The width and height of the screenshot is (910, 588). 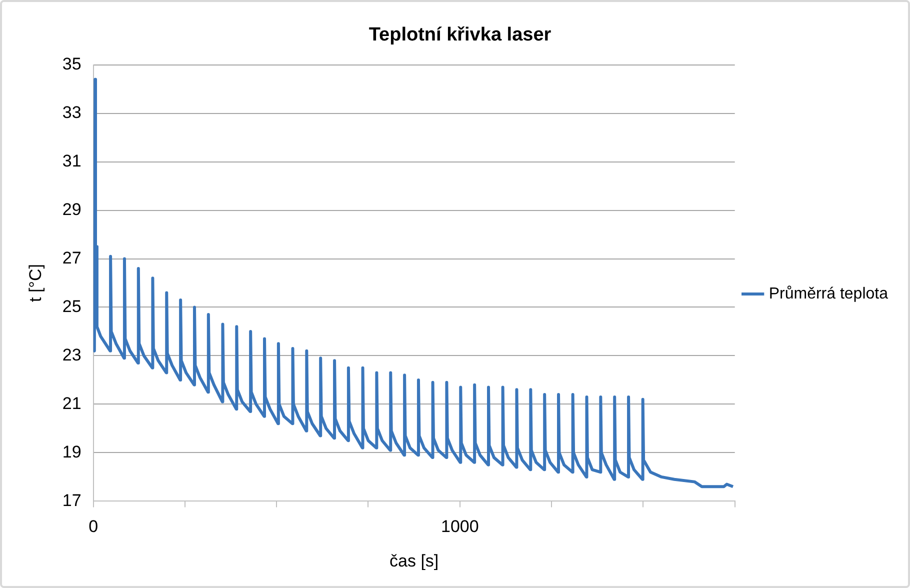 What do you see at coordinates (72, 500) in the screenshot?
I see `y-tick-label: 17` at bounding box center [72, 500].